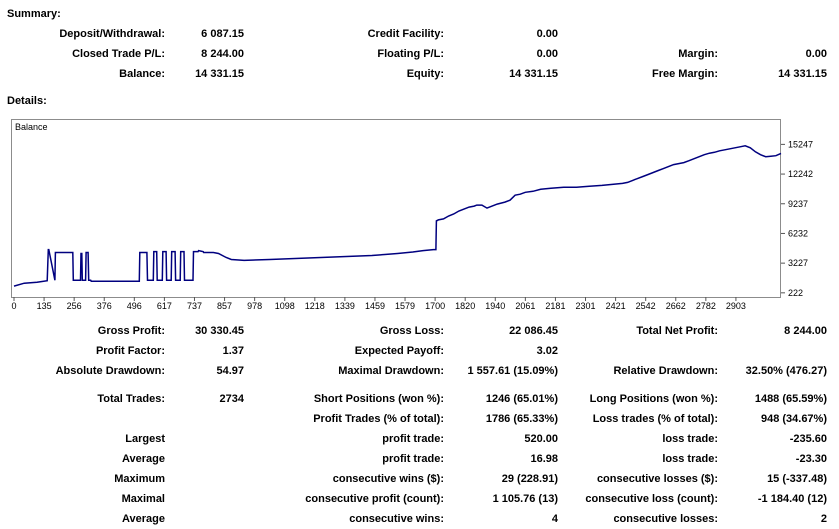  Describe the element at coordinates (495, 306) in the screenshot. I see `x-tick-label: 1940` at that location.